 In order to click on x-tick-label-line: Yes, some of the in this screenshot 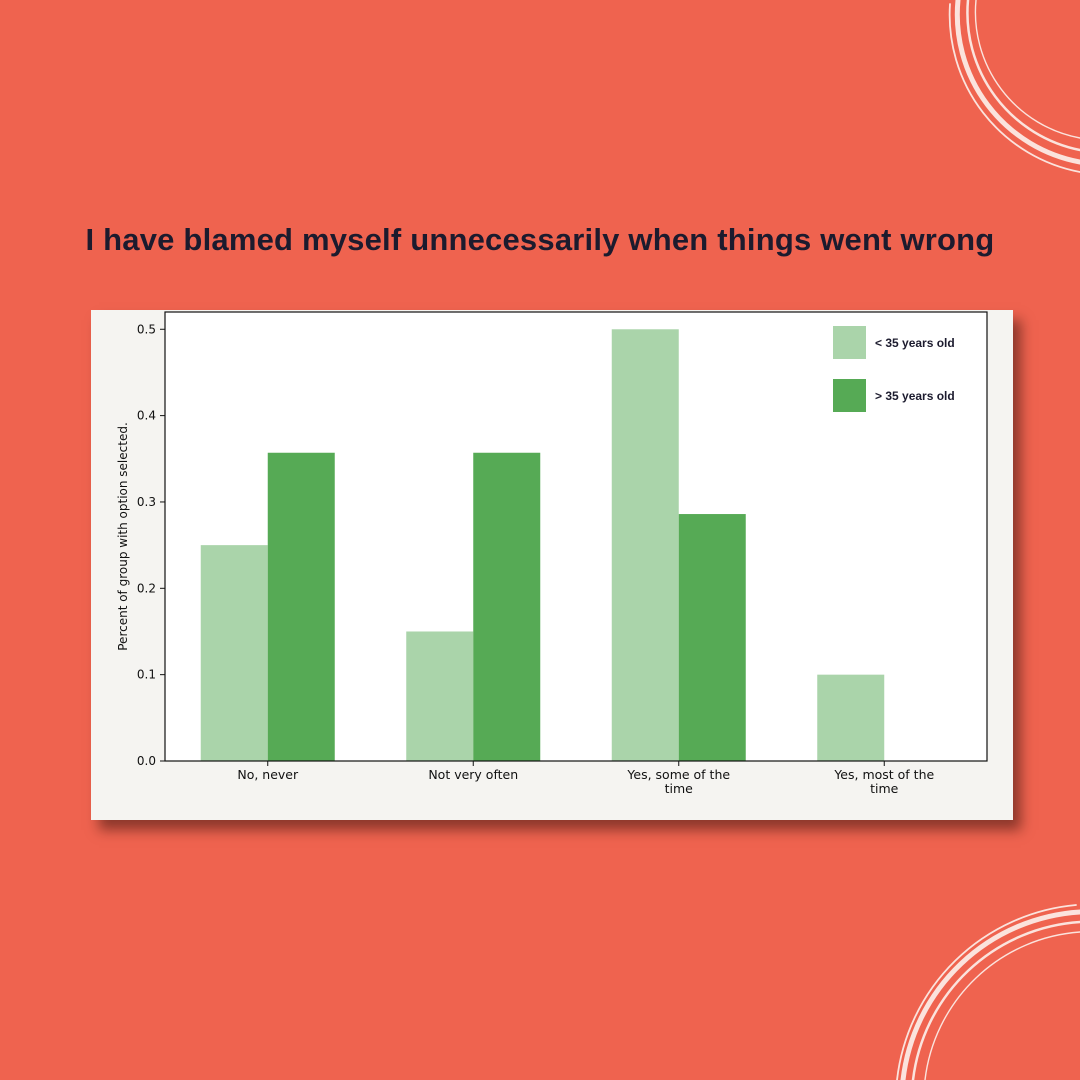, I will do `click(678, 774)`.